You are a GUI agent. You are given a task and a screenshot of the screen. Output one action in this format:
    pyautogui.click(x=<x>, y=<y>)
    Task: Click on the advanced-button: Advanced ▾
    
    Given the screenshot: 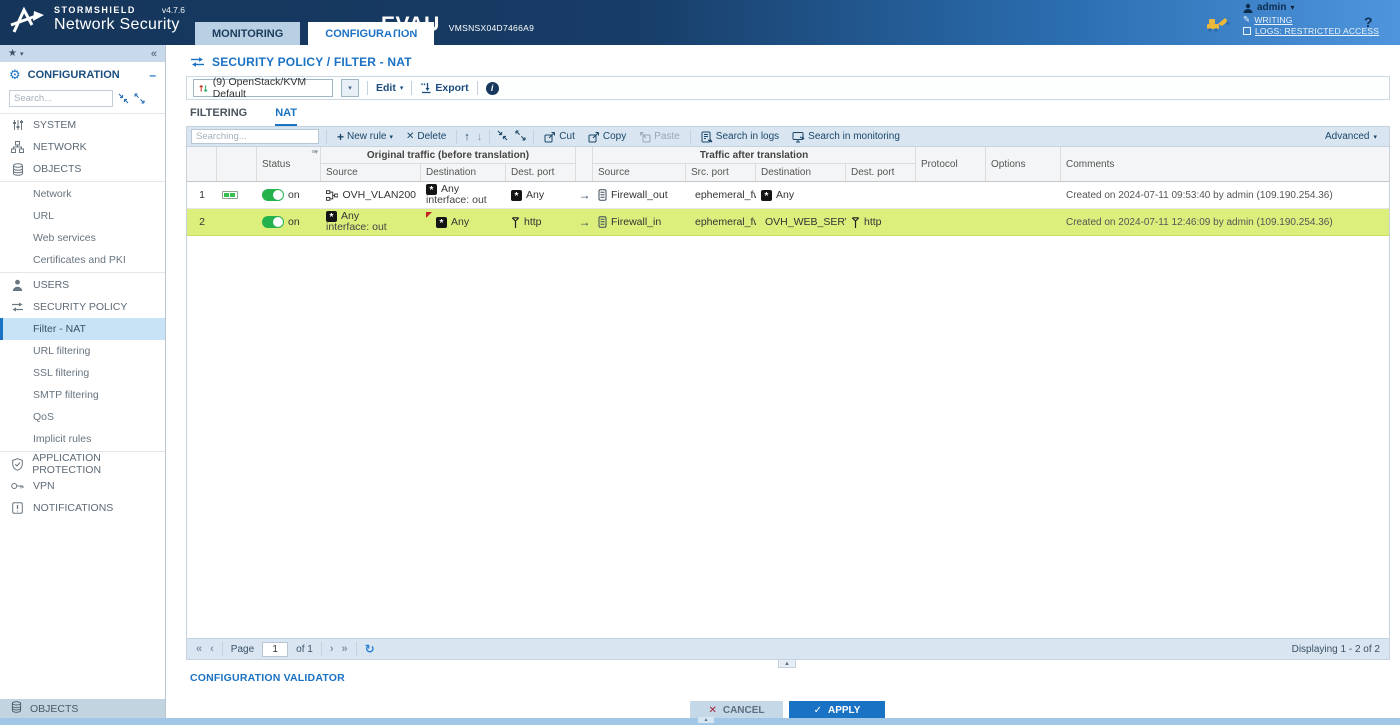 What is the action you would take?
    pyautogui.click(x=1351, y=136)
    